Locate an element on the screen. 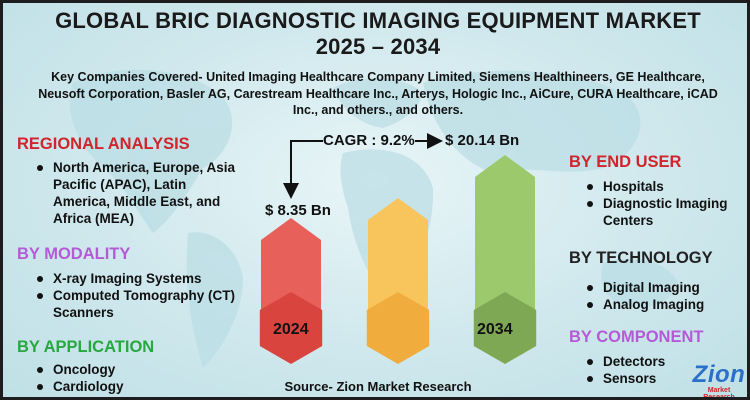 The width and height of the screenshot is (750, 400). list-item: Detectors is located at coordinates (660, 361).